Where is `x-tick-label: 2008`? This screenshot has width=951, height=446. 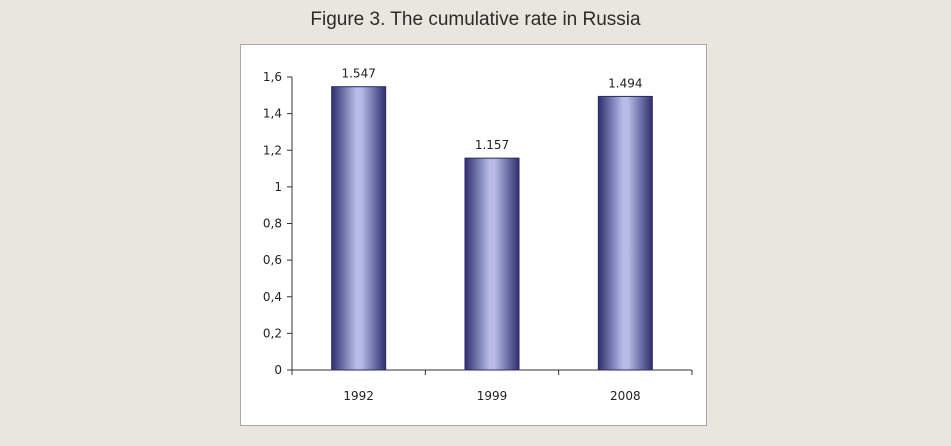 x-tick-label: 2008 is located at coordinates (625, 396).